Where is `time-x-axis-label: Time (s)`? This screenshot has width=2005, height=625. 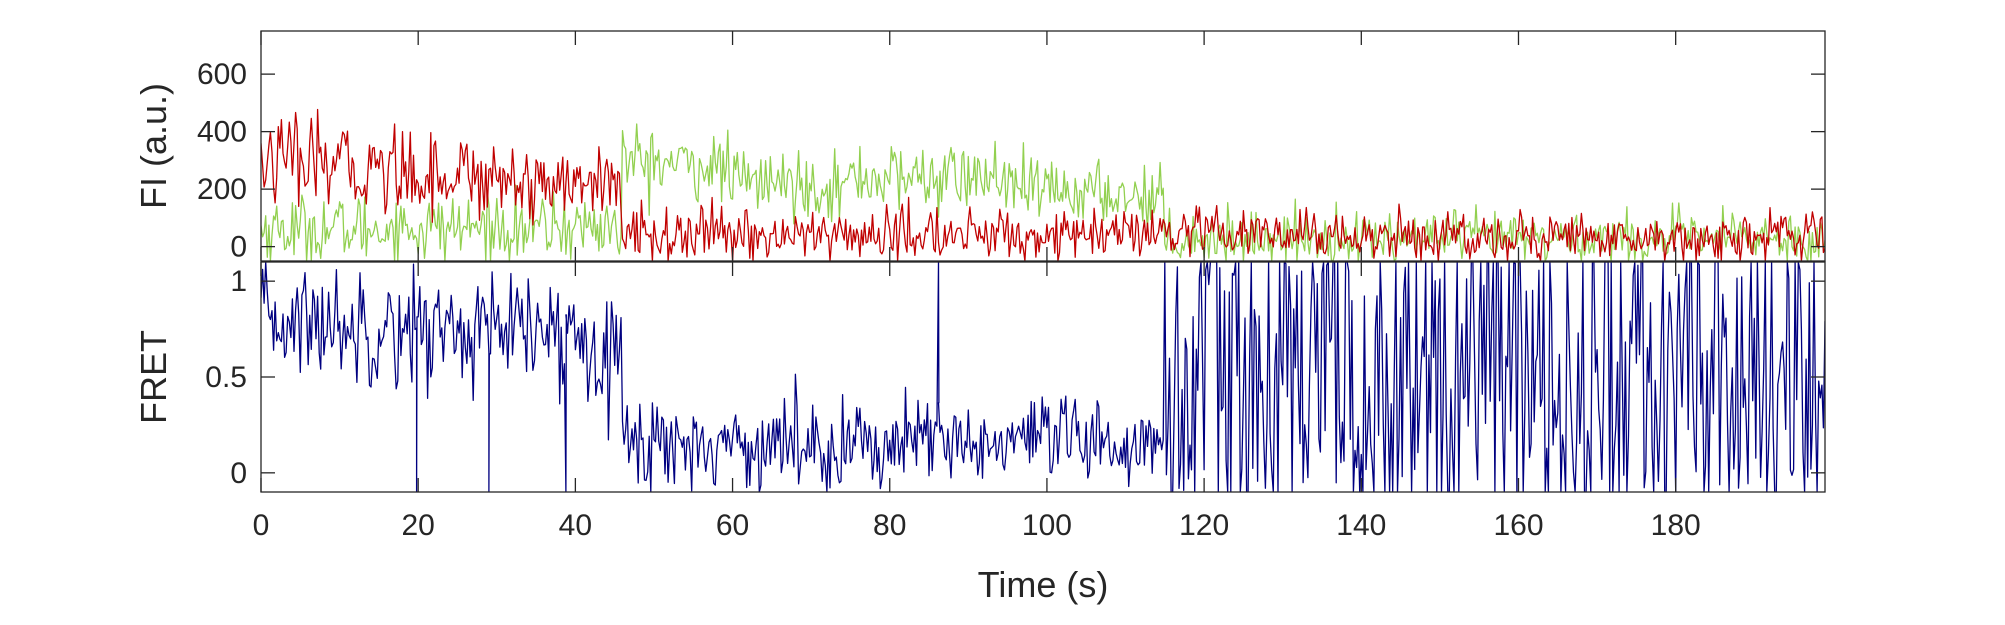 time-x-axis-label: Time (s) is located at coordinates (1043, 584).